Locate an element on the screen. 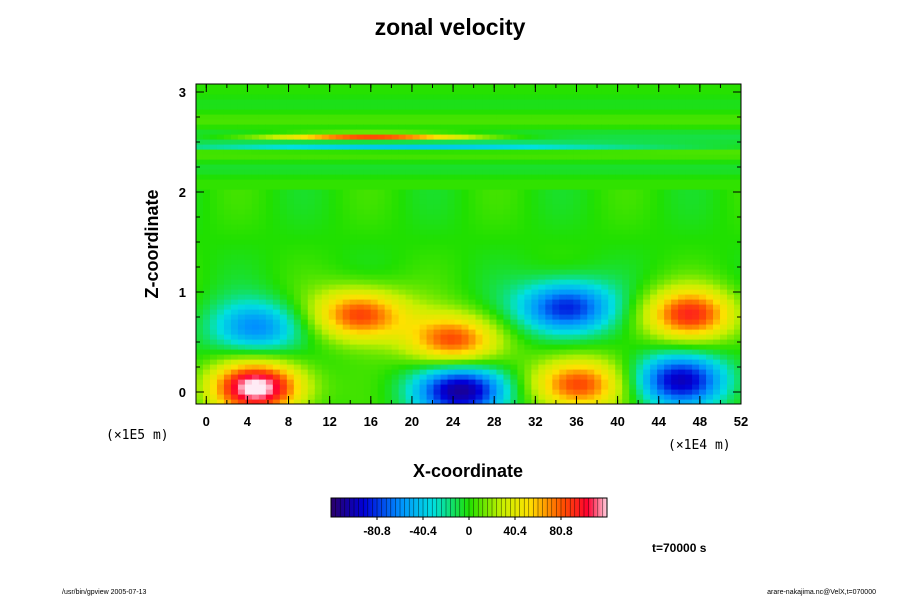  y-unit-label: (×1E5 m) is located at coordinates (137, 435).